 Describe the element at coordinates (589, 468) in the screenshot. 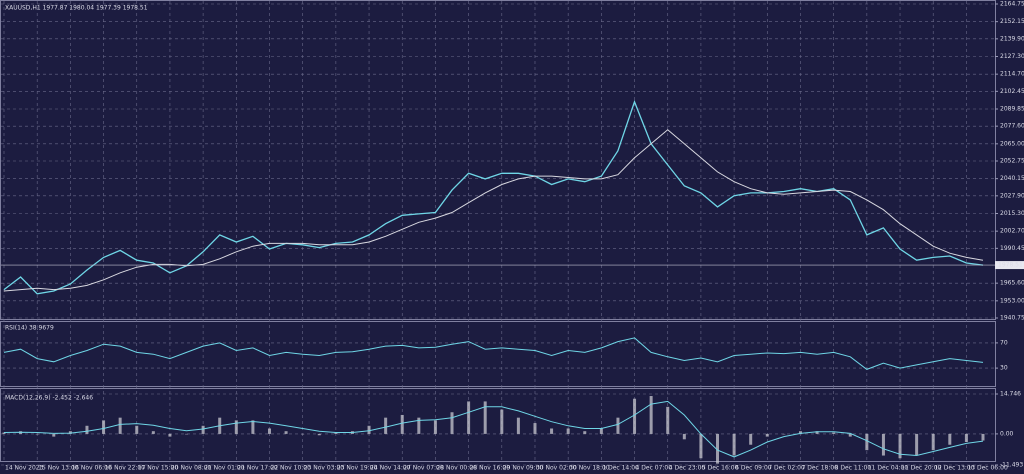

I see `x-tick-label: 30 Nov 18:00` at that location.